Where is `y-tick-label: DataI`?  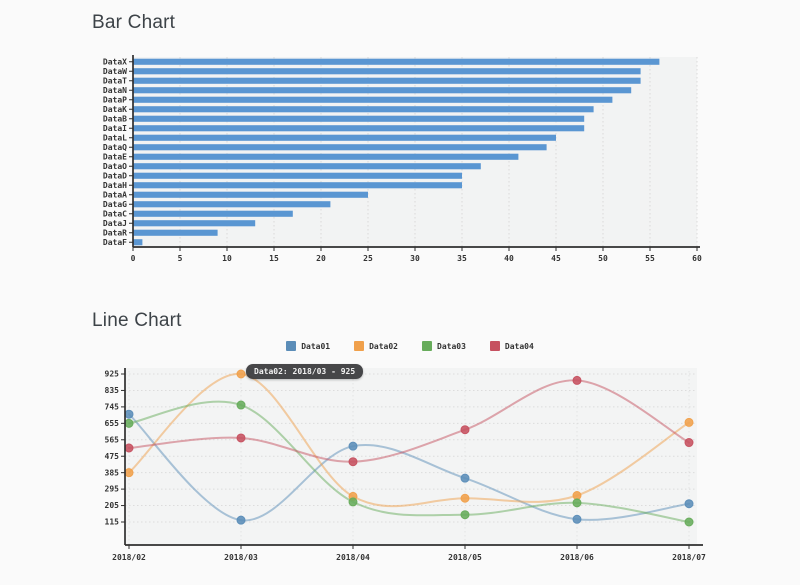
y-tick-label: DataI is located at coordinates (115, 128).